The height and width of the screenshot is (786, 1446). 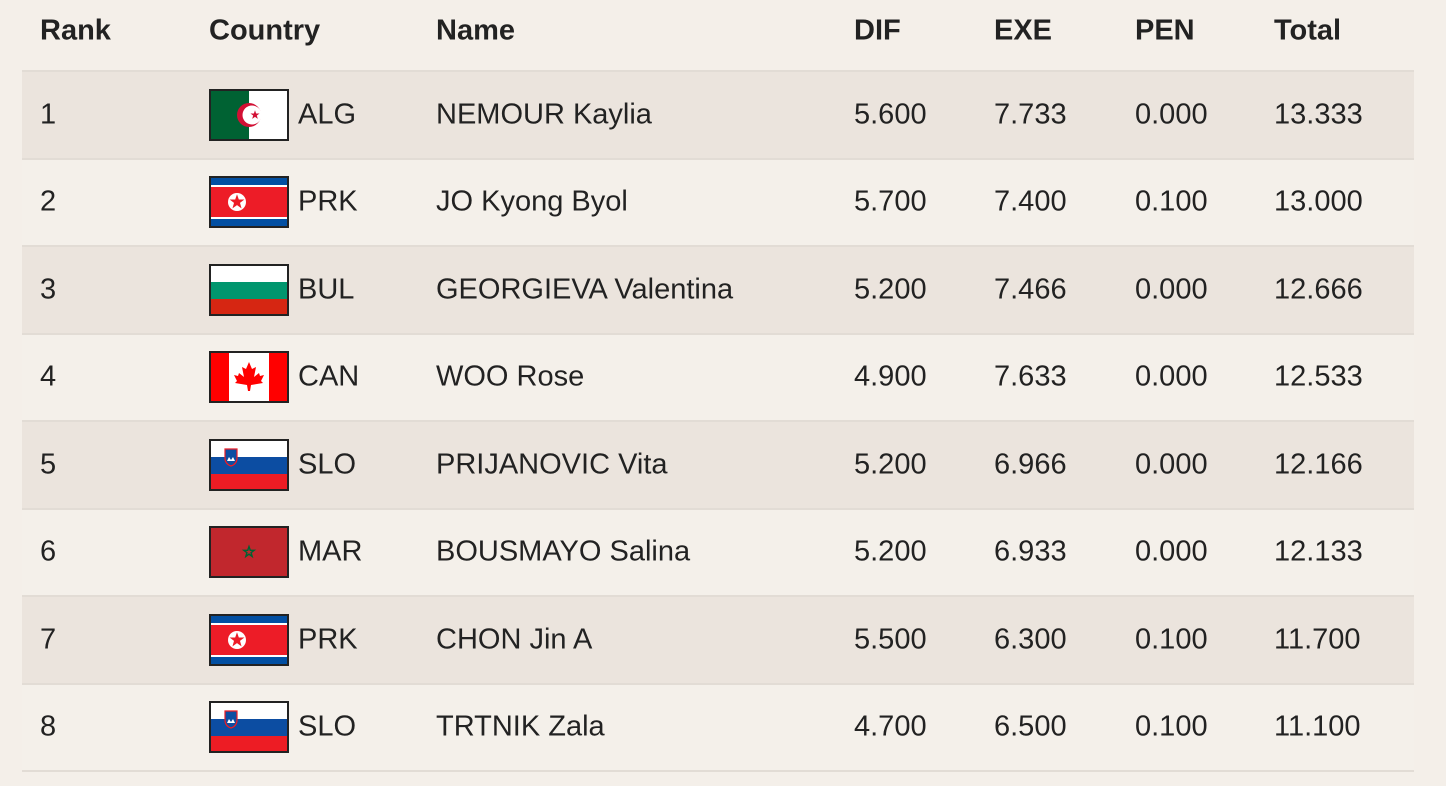 I want to click on table-row: 4 CAN WOO Rose 4.900 7.633 0.000 12.533, so click(x=718, y=376).